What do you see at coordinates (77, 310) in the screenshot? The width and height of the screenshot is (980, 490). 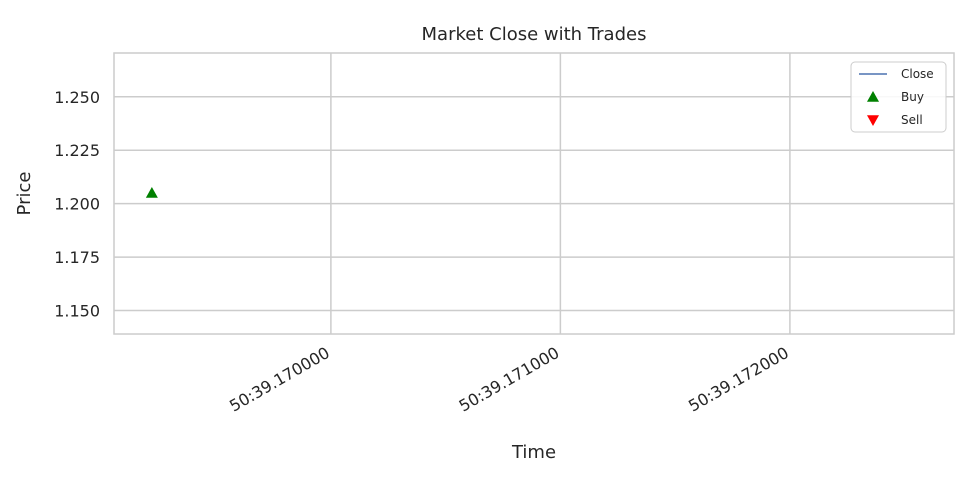 I see `y-tick-label: 1.150` at bounding box center [77, 310].